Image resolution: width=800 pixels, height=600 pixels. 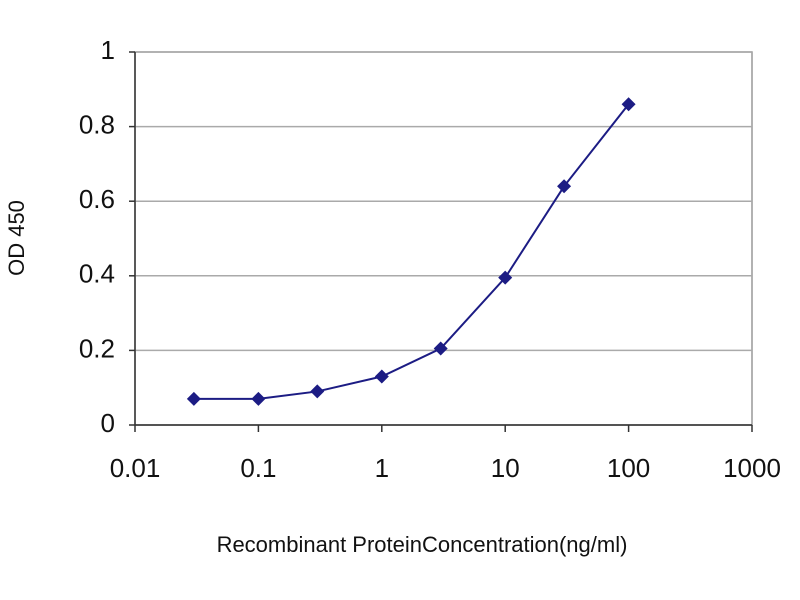 What do you see at coordinates (258, 468) in the screenshot?
I see `x-tick-label: 0.1` at bounding box center [258, 468].